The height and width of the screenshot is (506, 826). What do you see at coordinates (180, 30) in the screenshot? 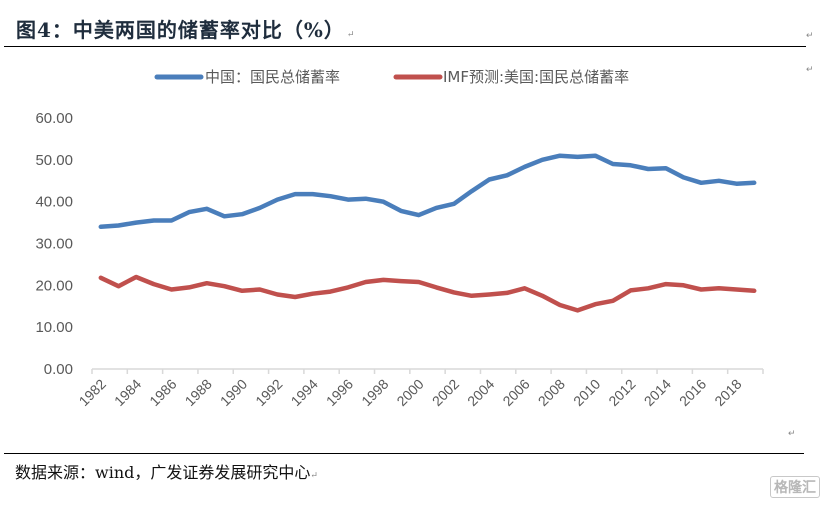
I see `figure-title-text: 图4：中美两国的储蓄率对比（%）` at bounding box center [180, 30].